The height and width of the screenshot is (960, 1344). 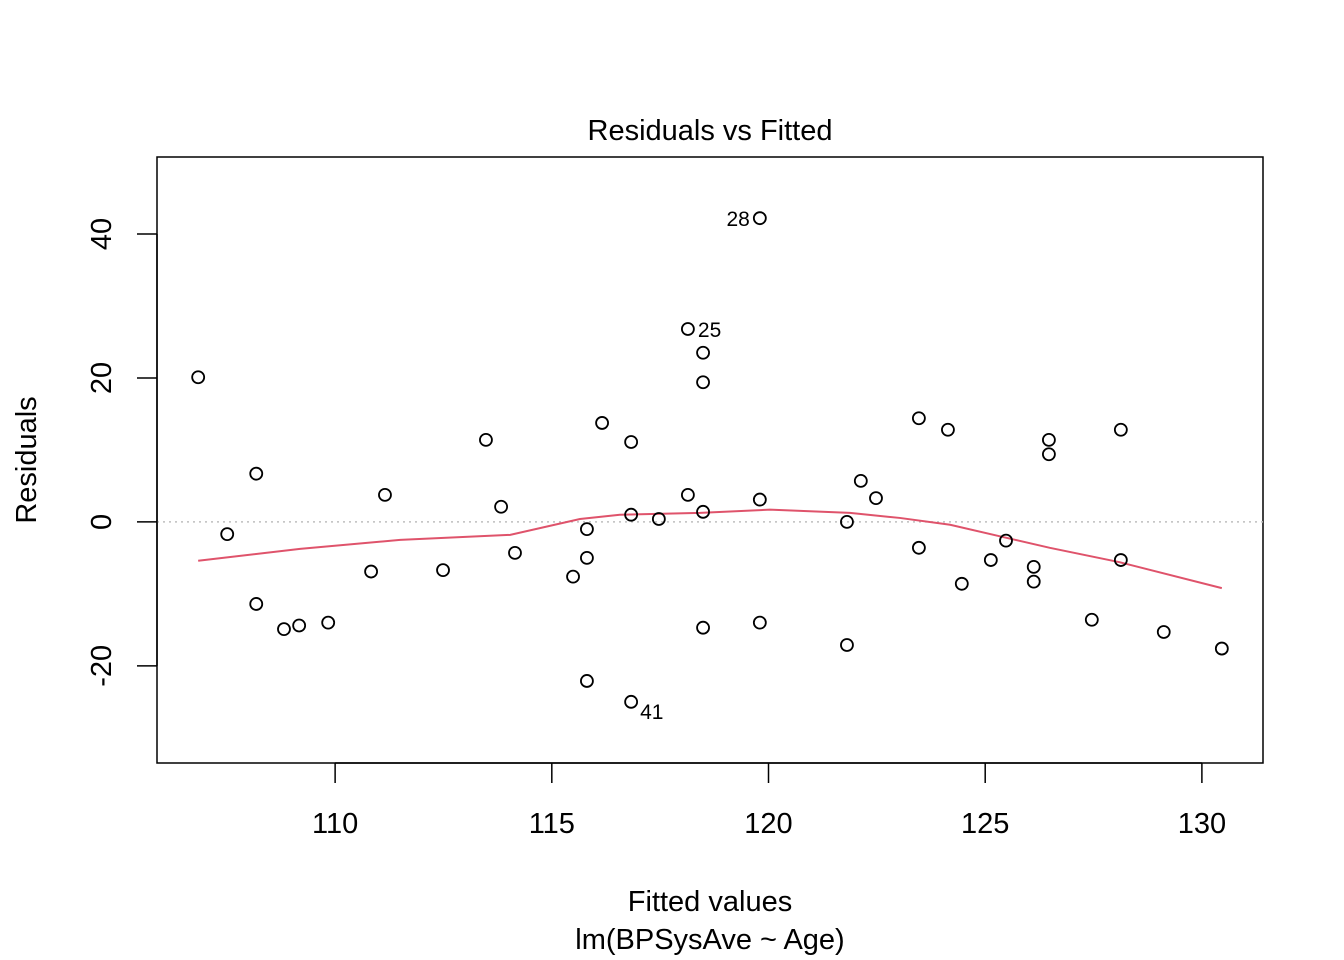 I want to click on y-tick-label: 20, so click(x=102, y=378).